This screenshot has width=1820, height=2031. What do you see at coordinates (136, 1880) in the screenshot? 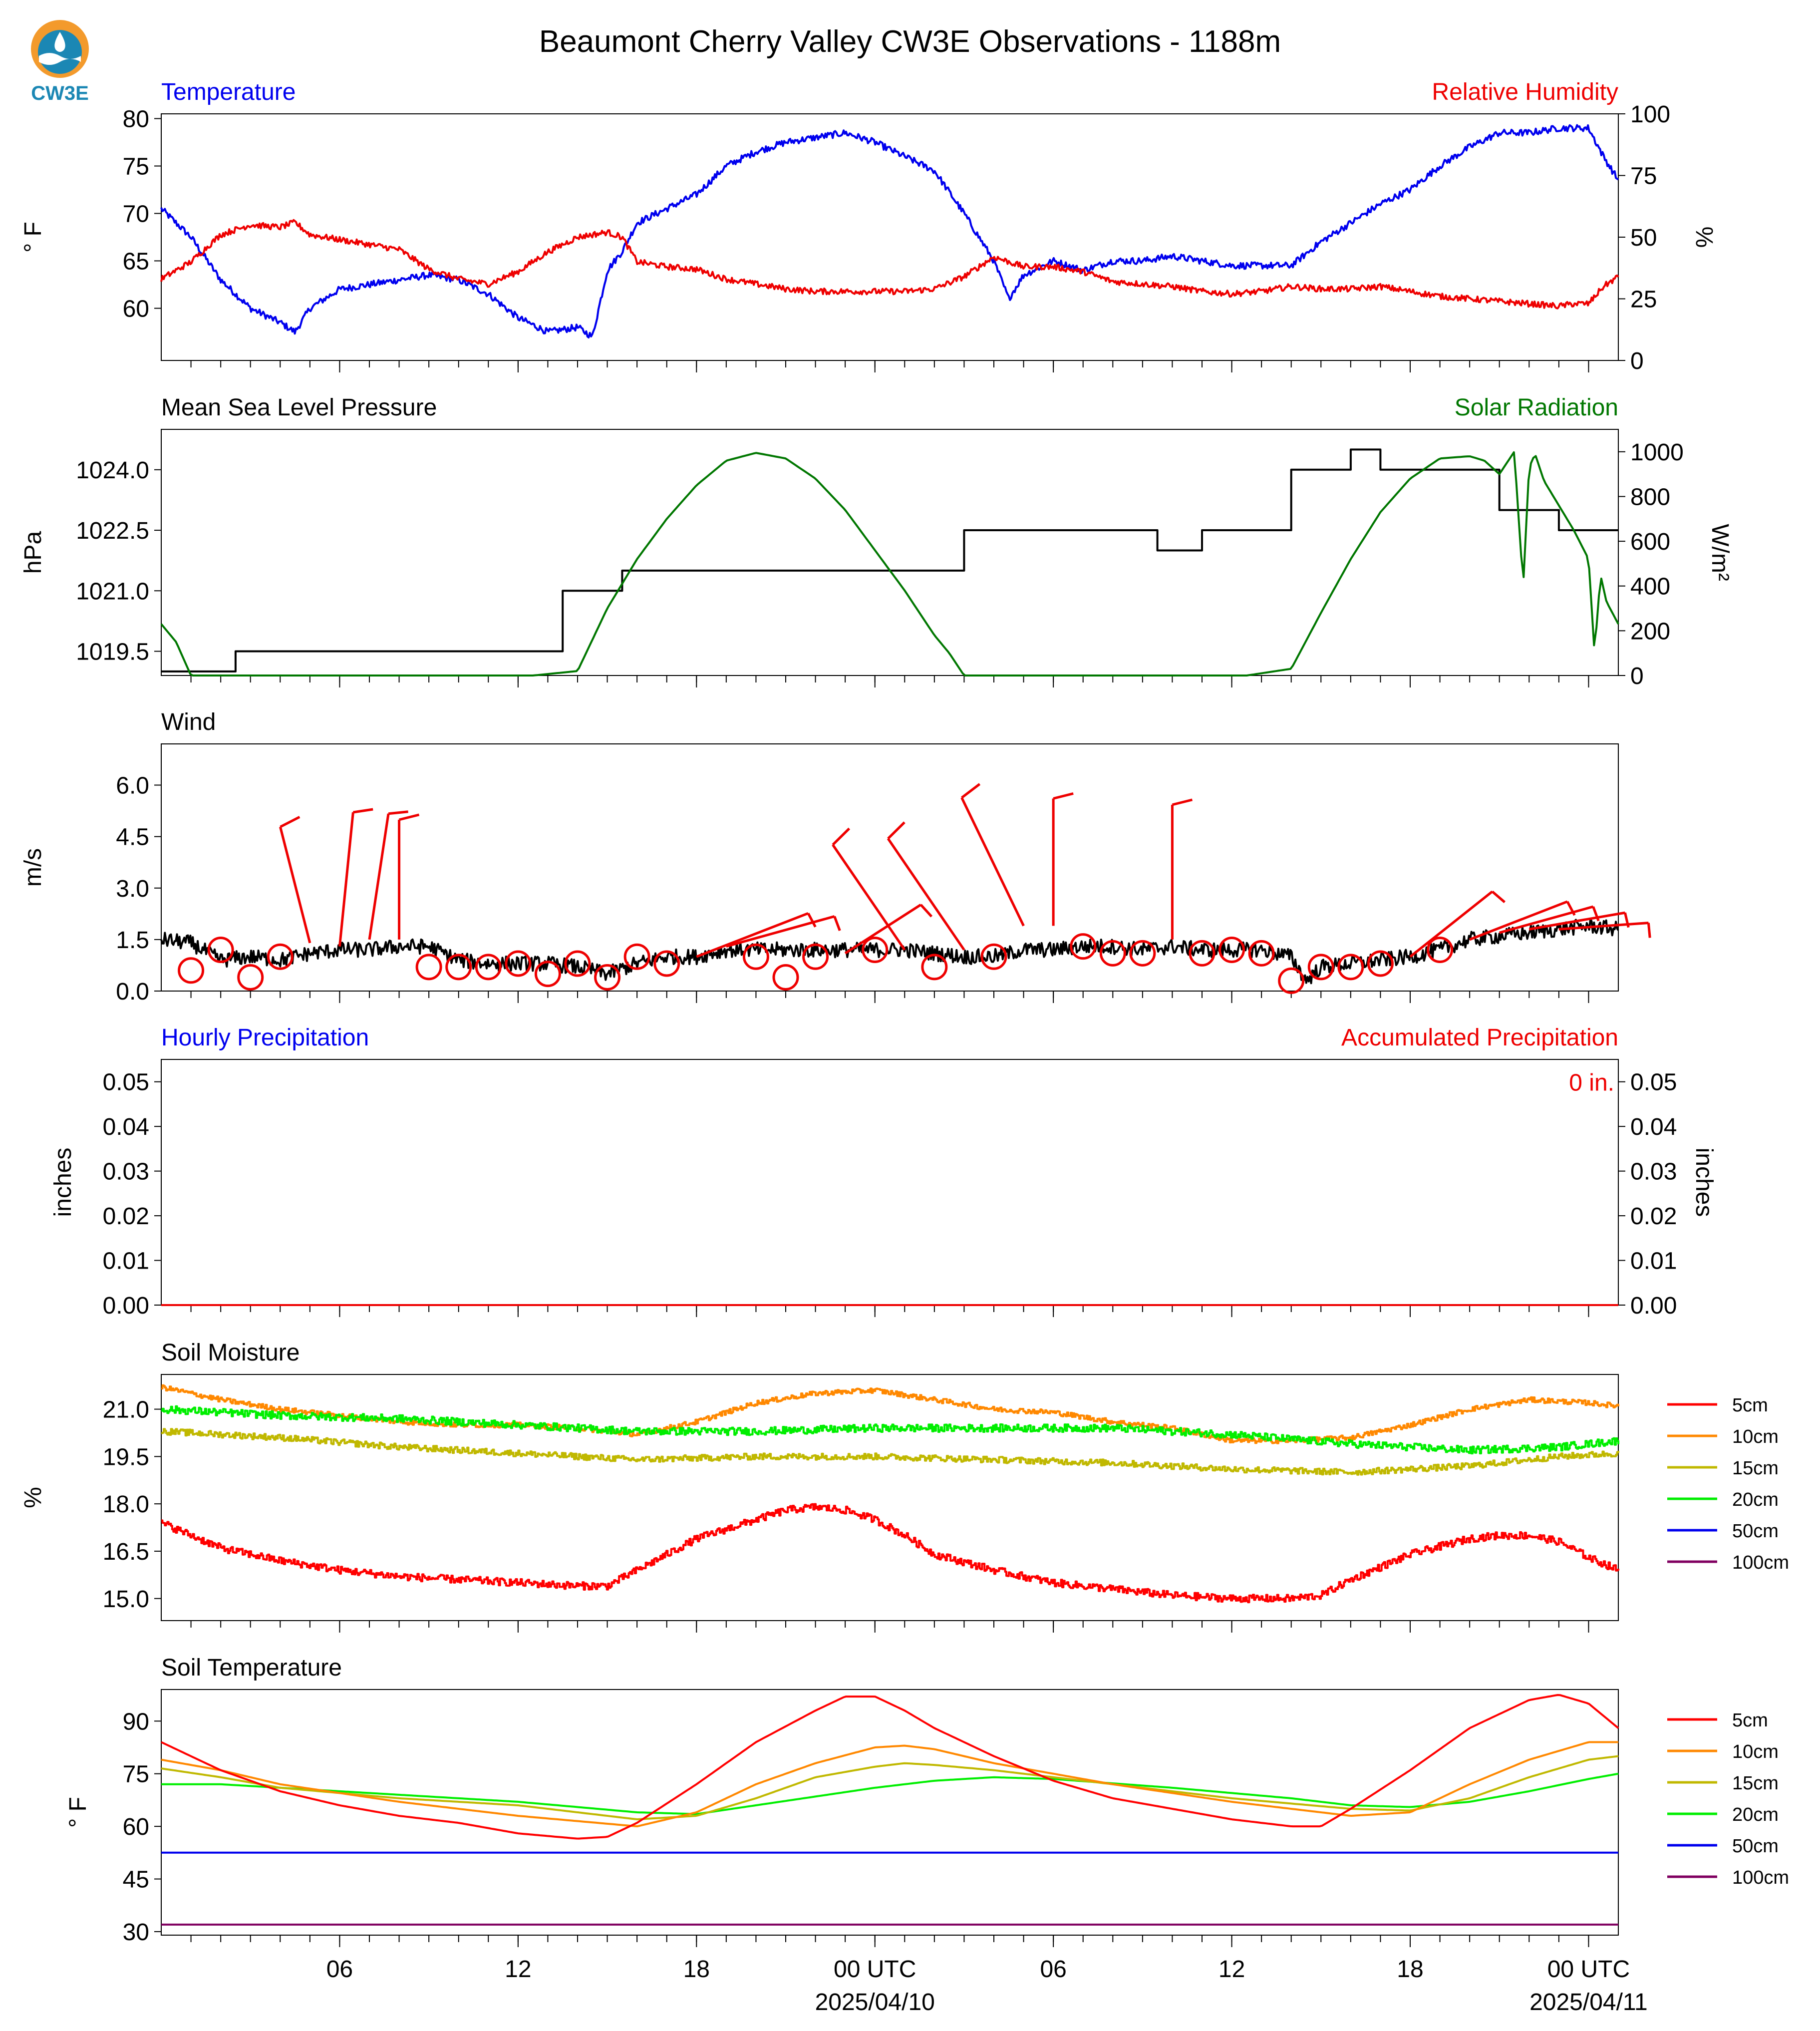
I see `y-tick-label: 45` at bounding box center [136, 1880].